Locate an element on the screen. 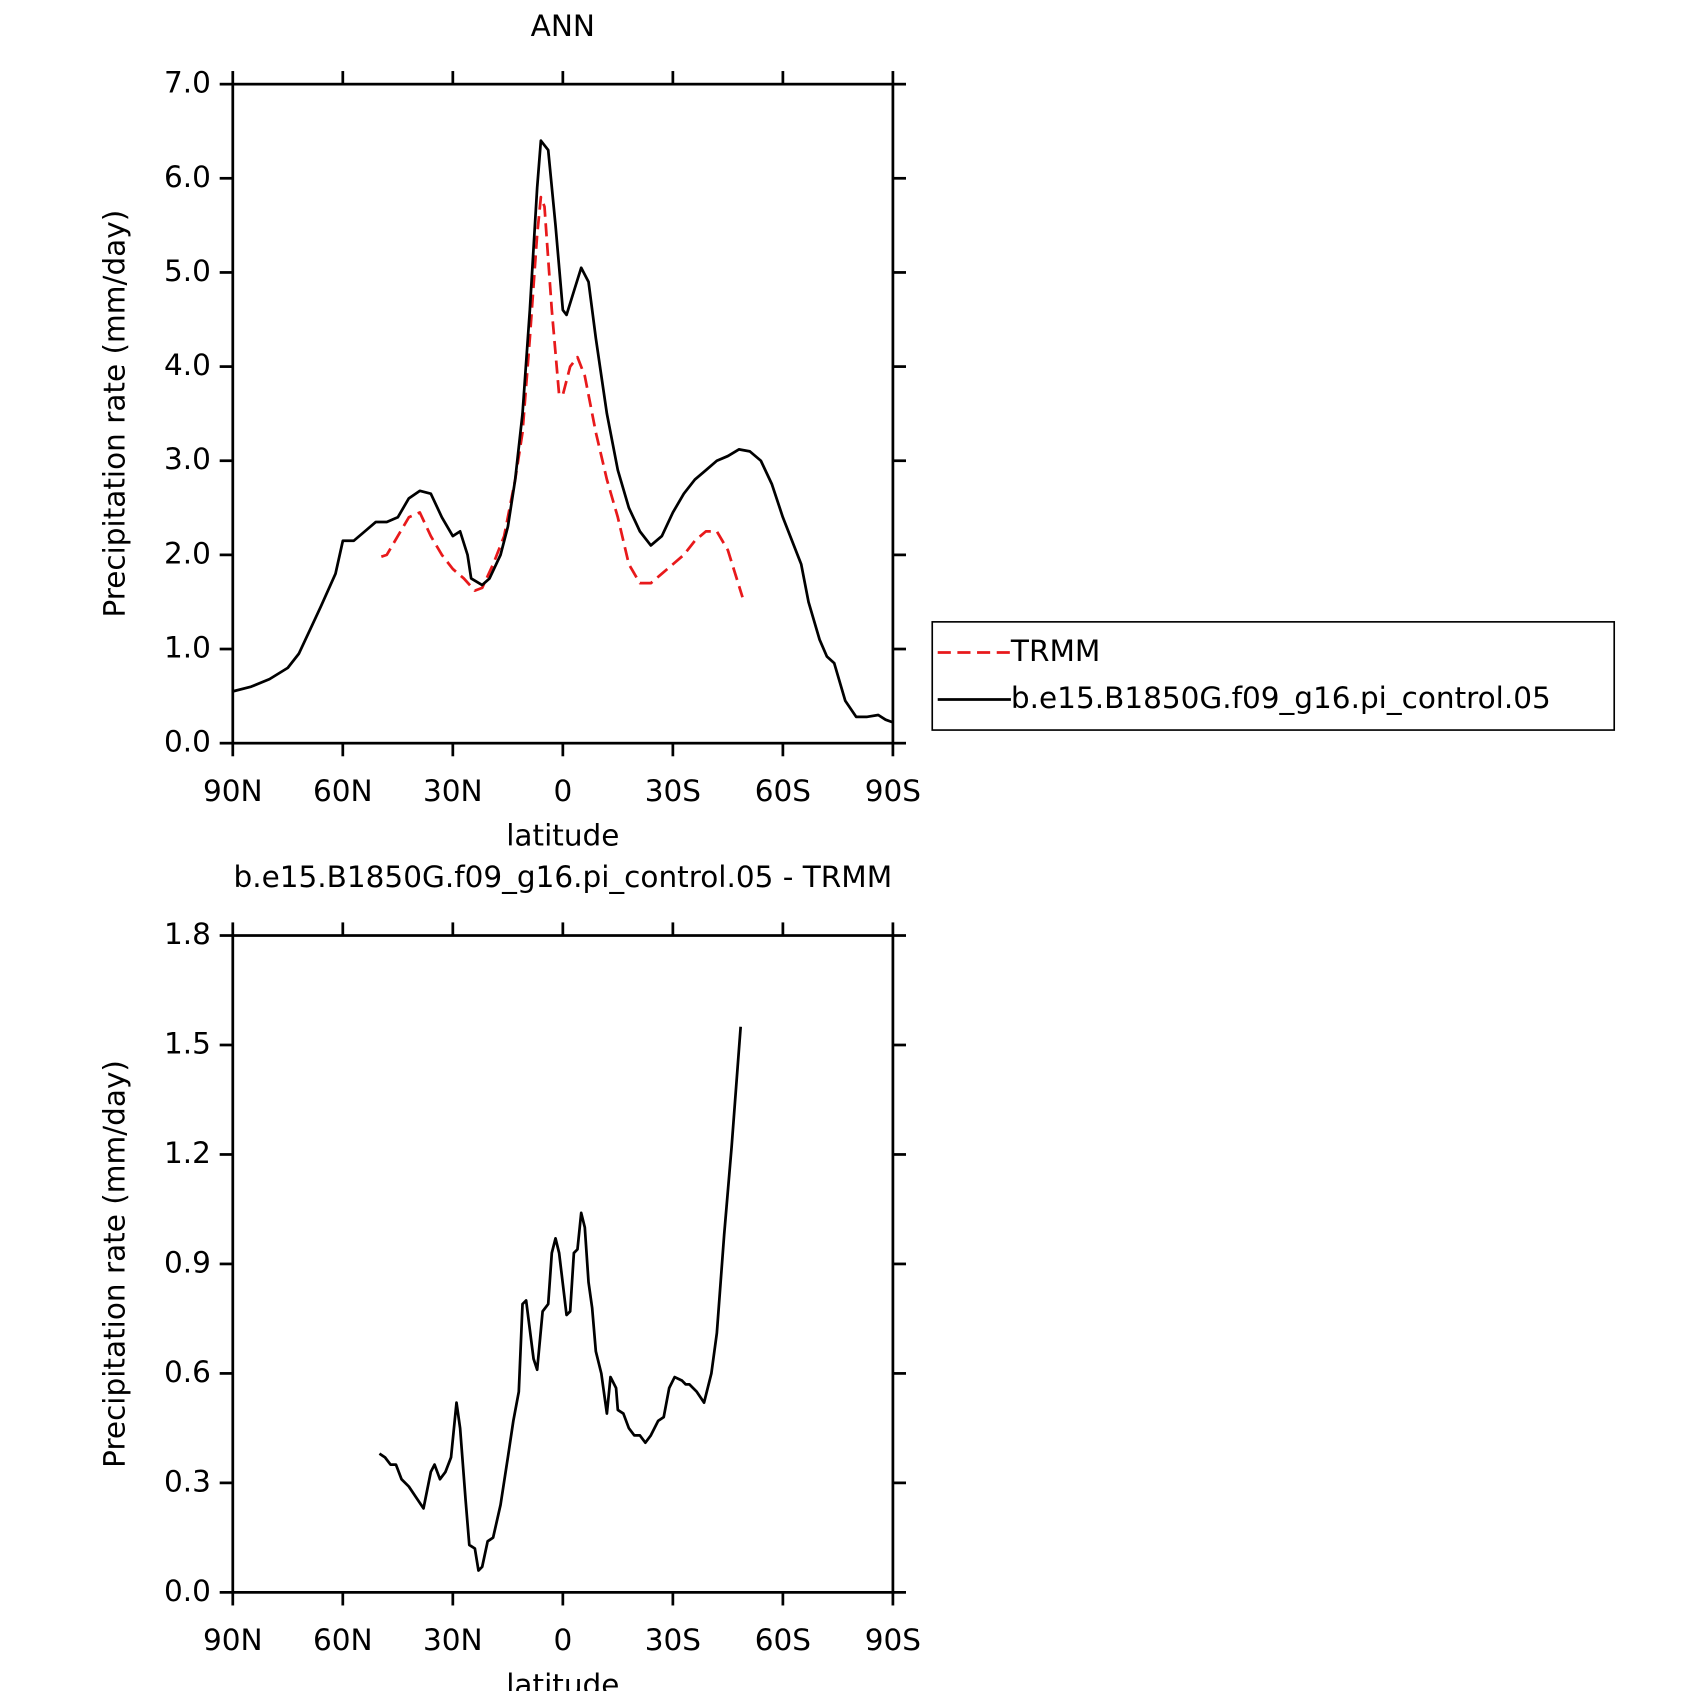 The image size is (1694, 1691). y-tick-label: 7.0 is located at coordinates (187, 83).